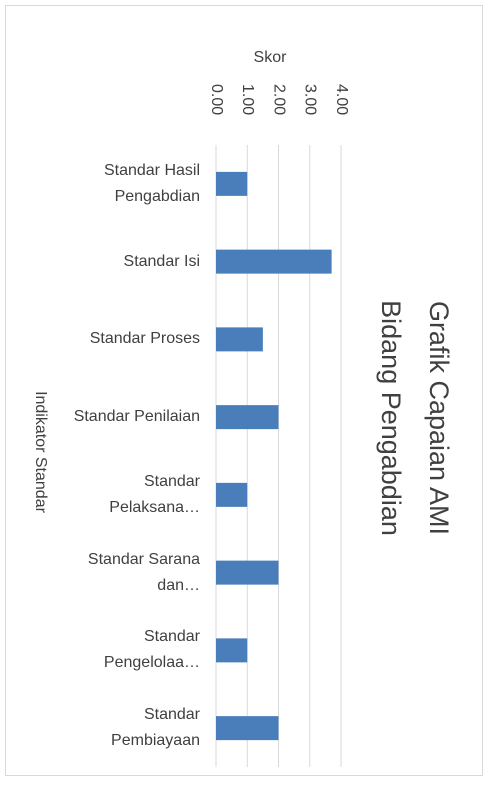 This screenshot has width=490, height=788. What do you see at coordinates (271, 57) in the screenshot?
I see `x-axis-label: Skor` at bounding box center [271, 57].